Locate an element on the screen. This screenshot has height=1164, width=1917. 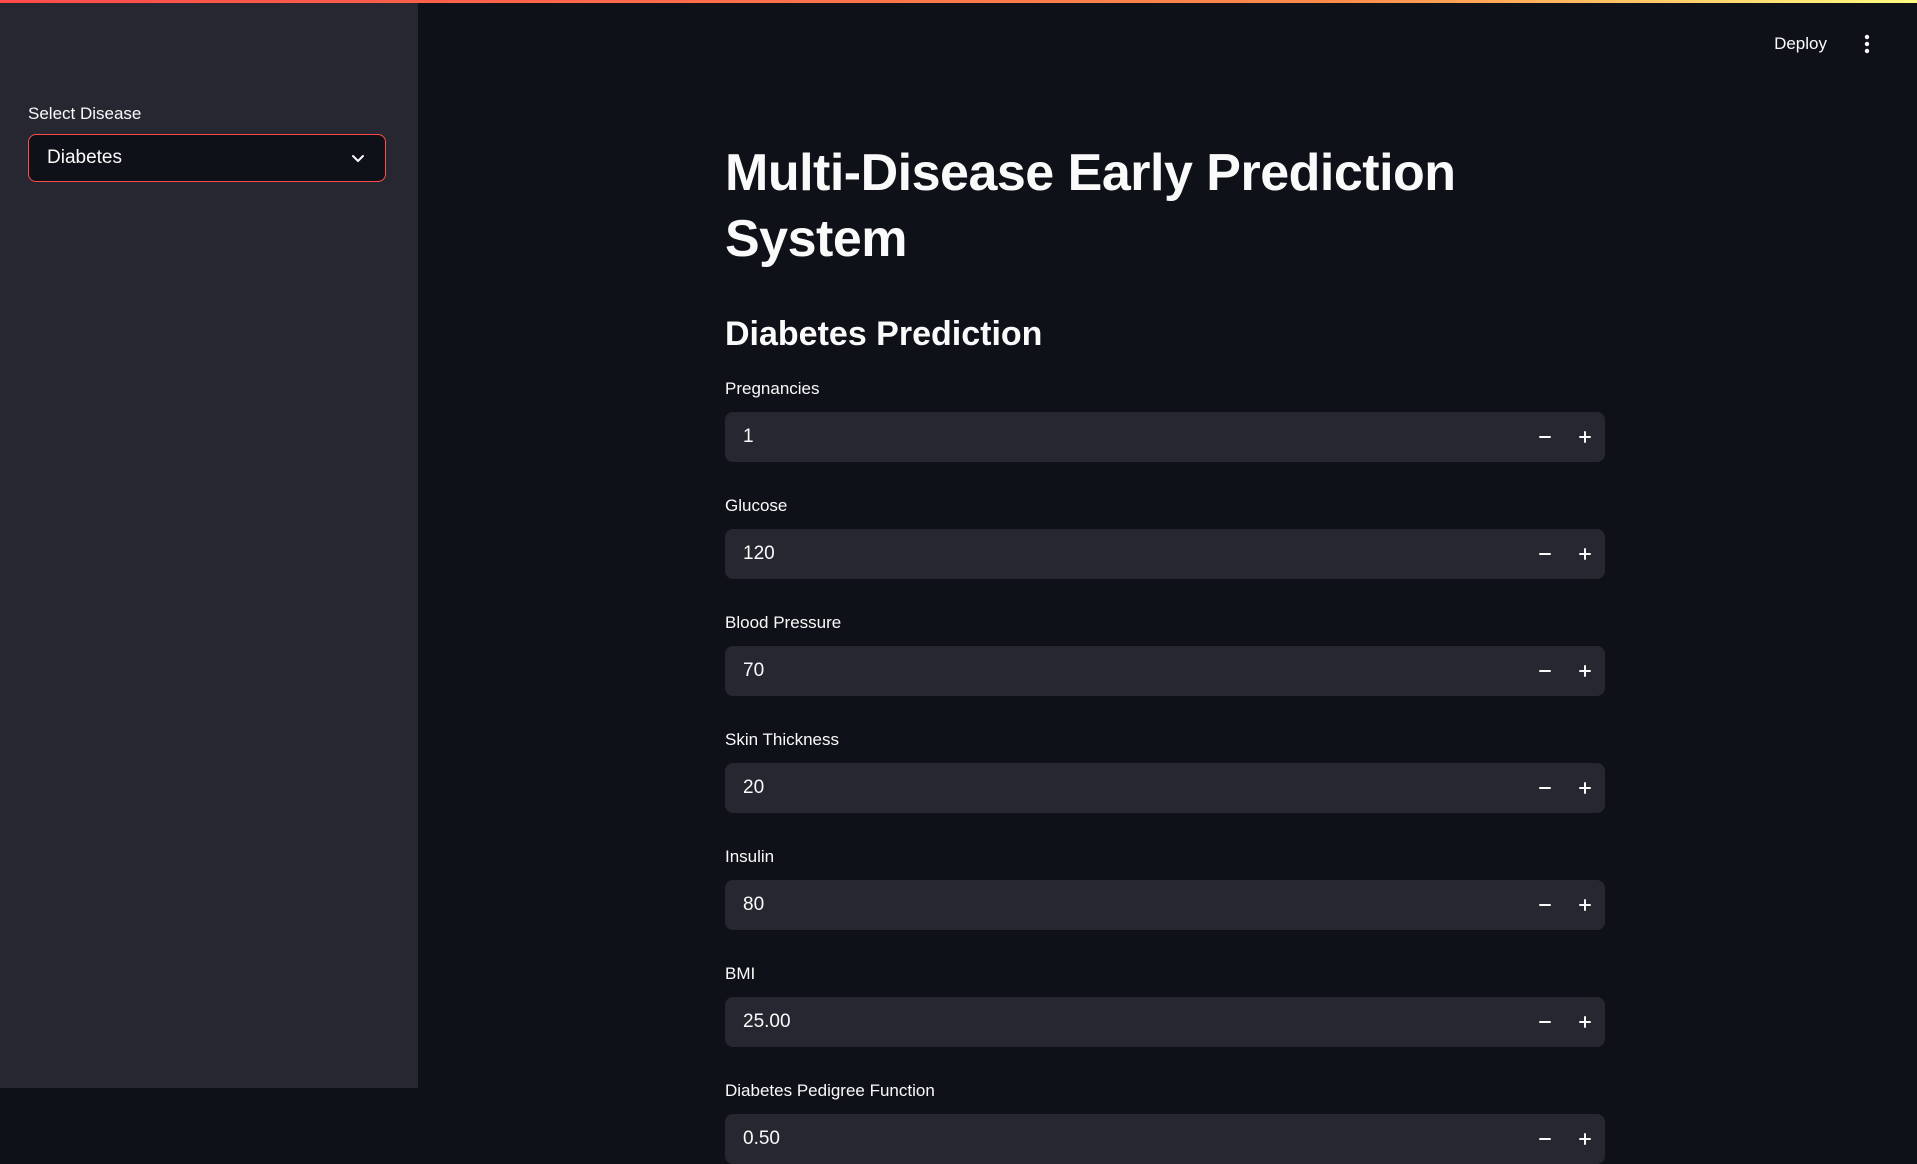
diabetes-pedigree-input is located at coordinates (1133, 1139).